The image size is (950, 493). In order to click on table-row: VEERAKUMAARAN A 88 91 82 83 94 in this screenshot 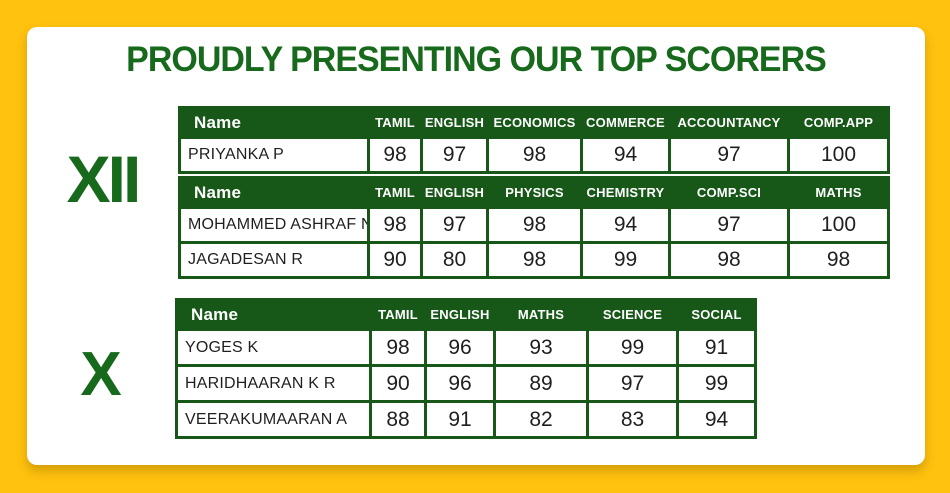, I will do `click(466, 419)`.